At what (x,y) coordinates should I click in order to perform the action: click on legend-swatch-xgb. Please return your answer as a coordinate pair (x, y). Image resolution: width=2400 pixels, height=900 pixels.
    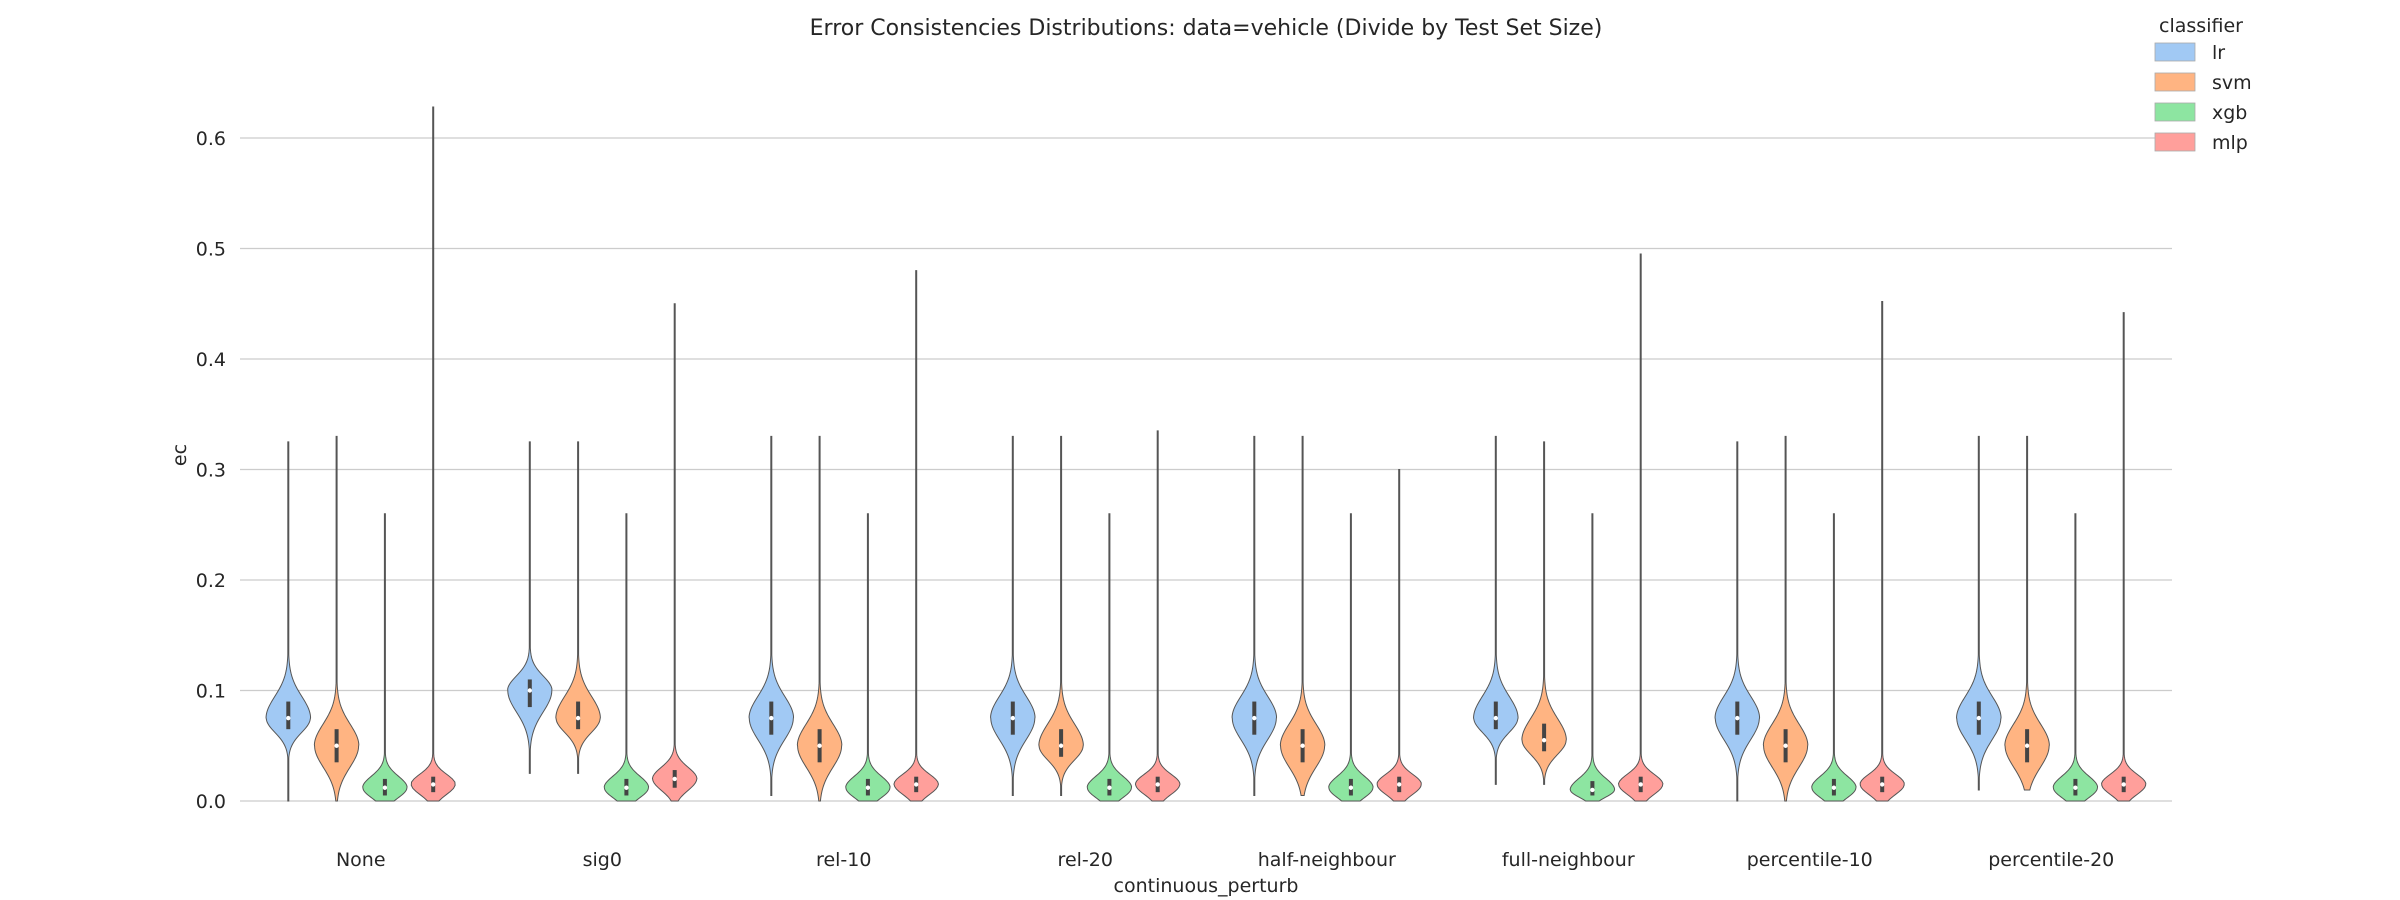
    Looking at the image, I should click on (2175, 112).